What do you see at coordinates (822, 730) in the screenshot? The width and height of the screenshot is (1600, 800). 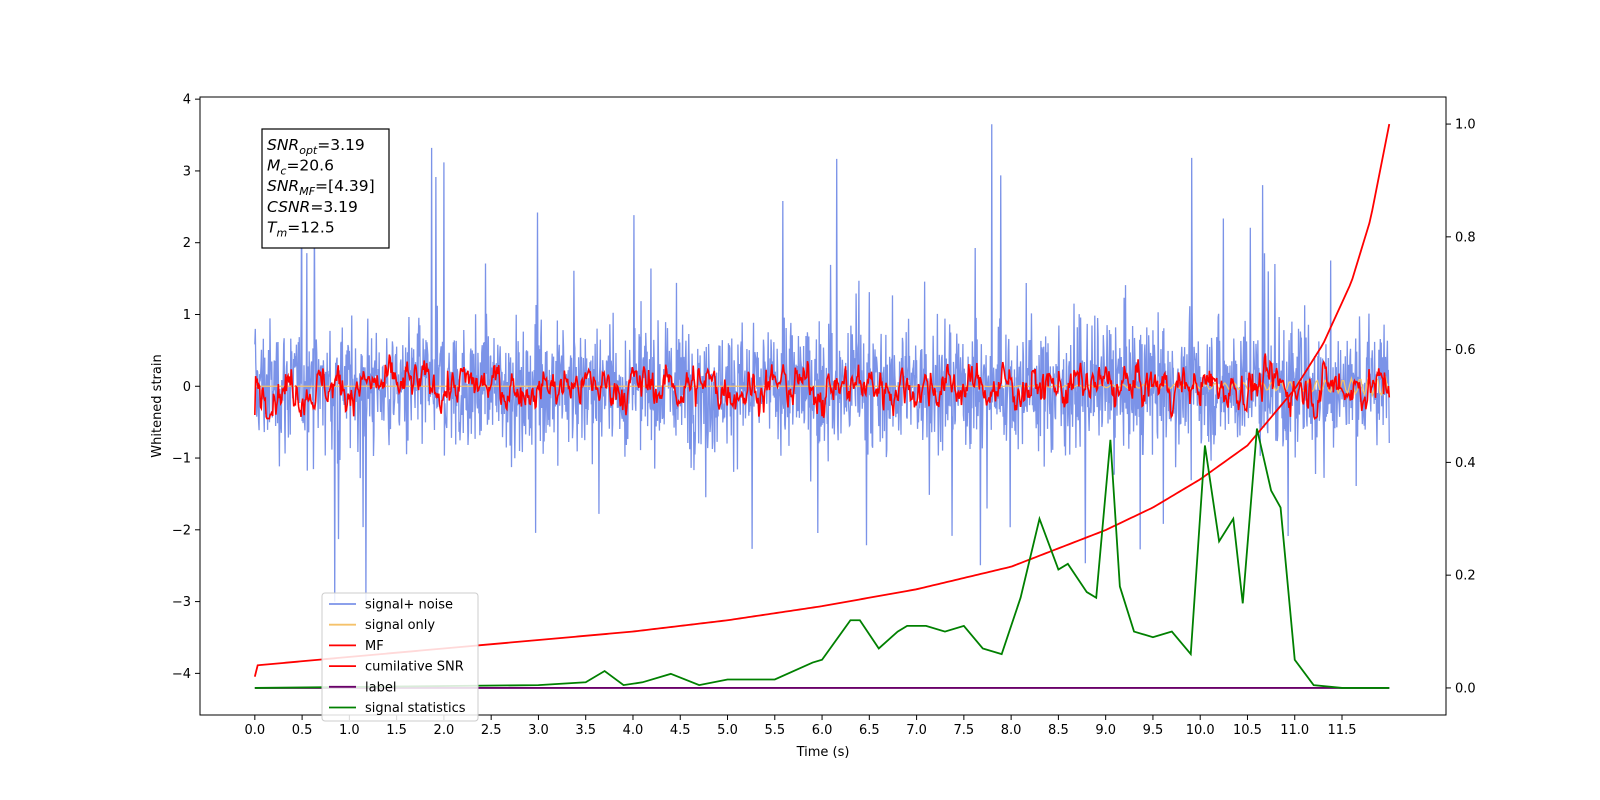 I see `x-tick-label: 6.0` at bounding box center [822, 730].